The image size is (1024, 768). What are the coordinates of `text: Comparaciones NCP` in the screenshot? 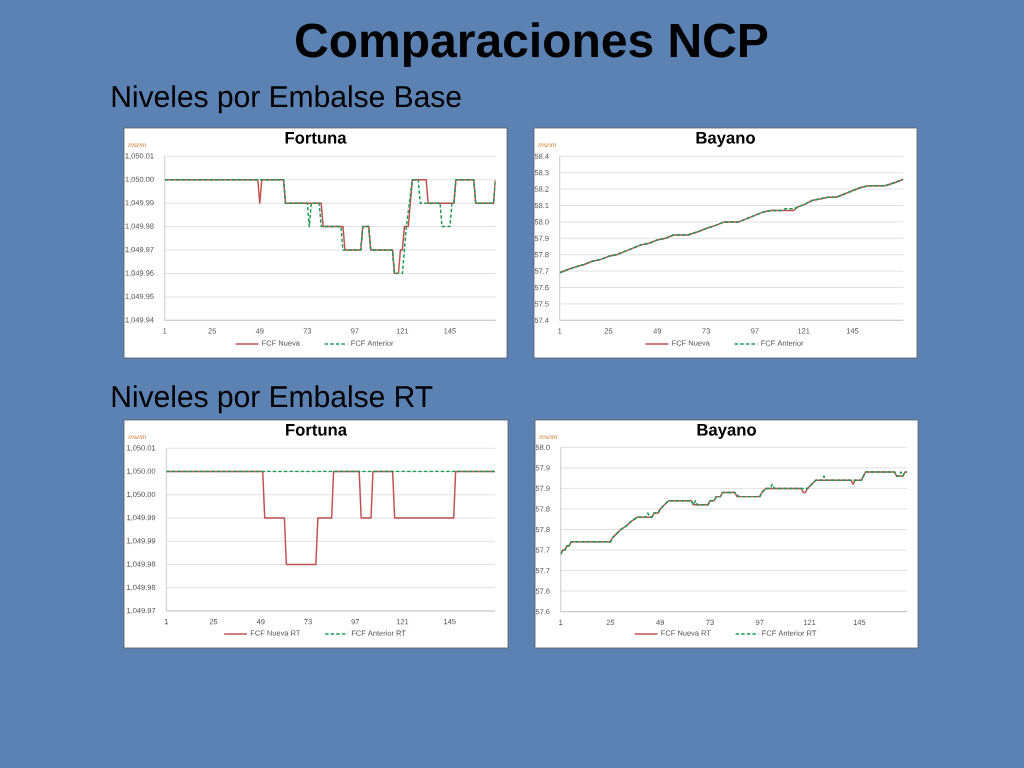 It's located at (532, 44).